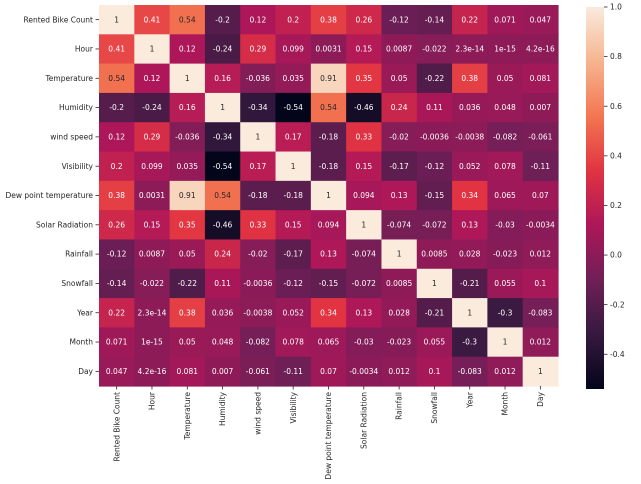 Image resolution: width=641 pixels, height=484 pixels. What do you see at coordinates (293, 49) in the screenshot?
I see `cell-annotation-1-5: 0.099` at bounding box center [293, 49].